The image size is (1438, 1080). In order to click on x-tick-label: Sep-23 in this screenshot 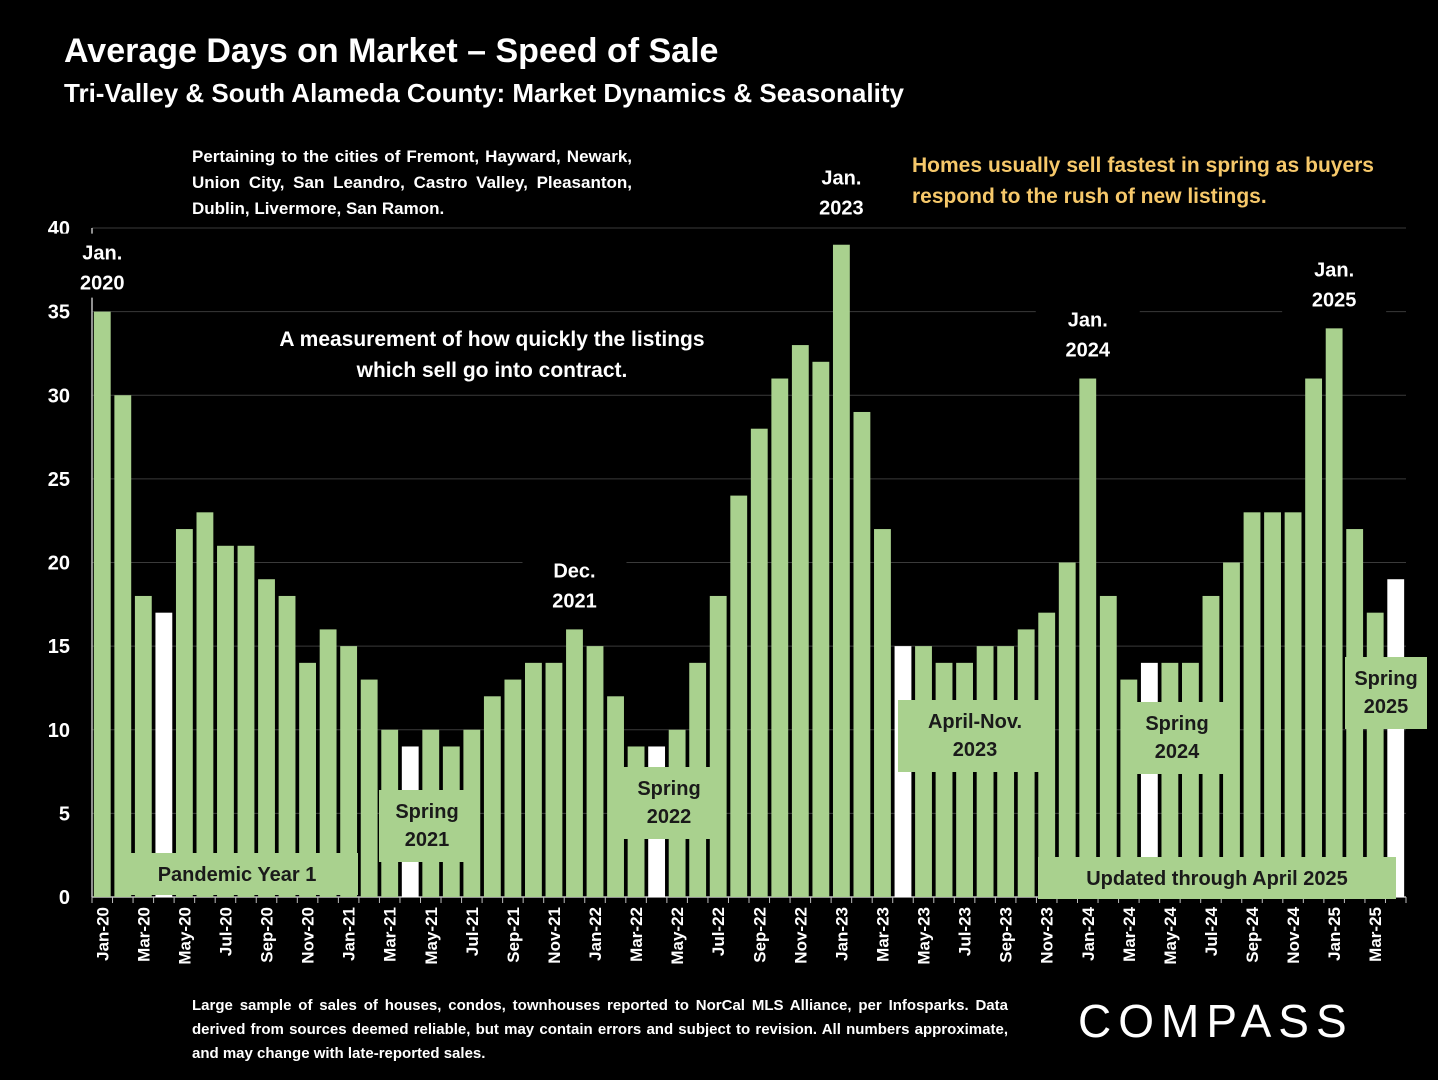, I will do `click(1006, 935)`.